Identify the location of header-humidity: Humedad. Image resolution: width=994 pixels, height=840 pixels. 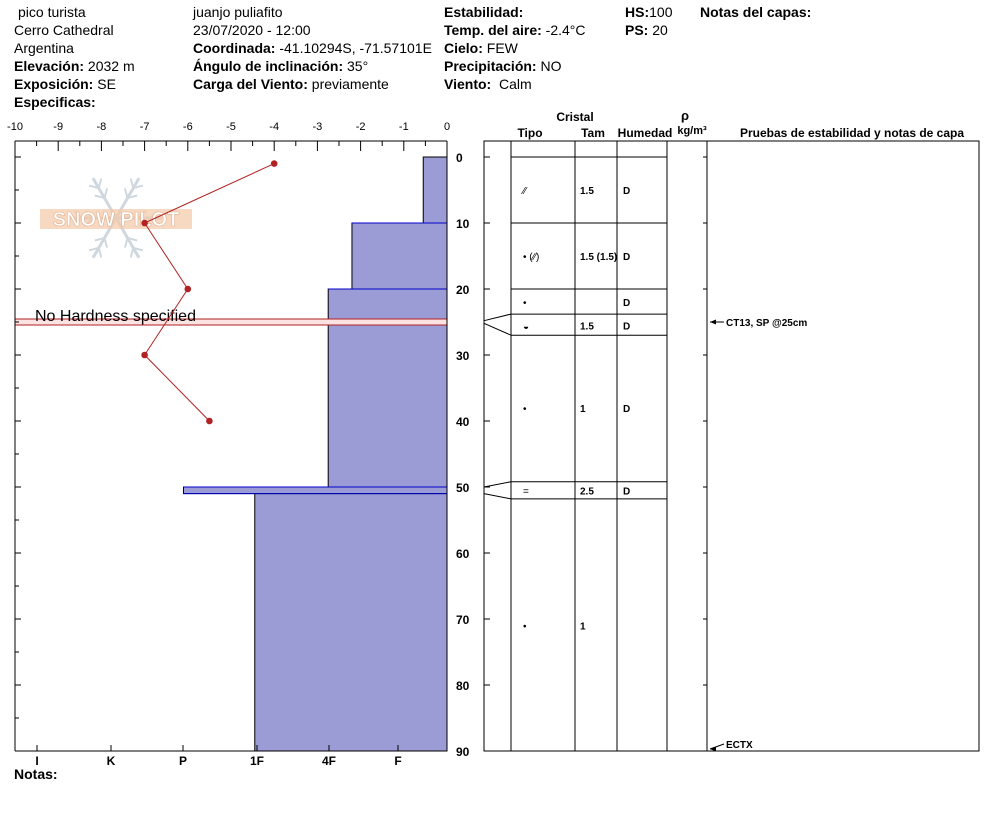
(645, 133).